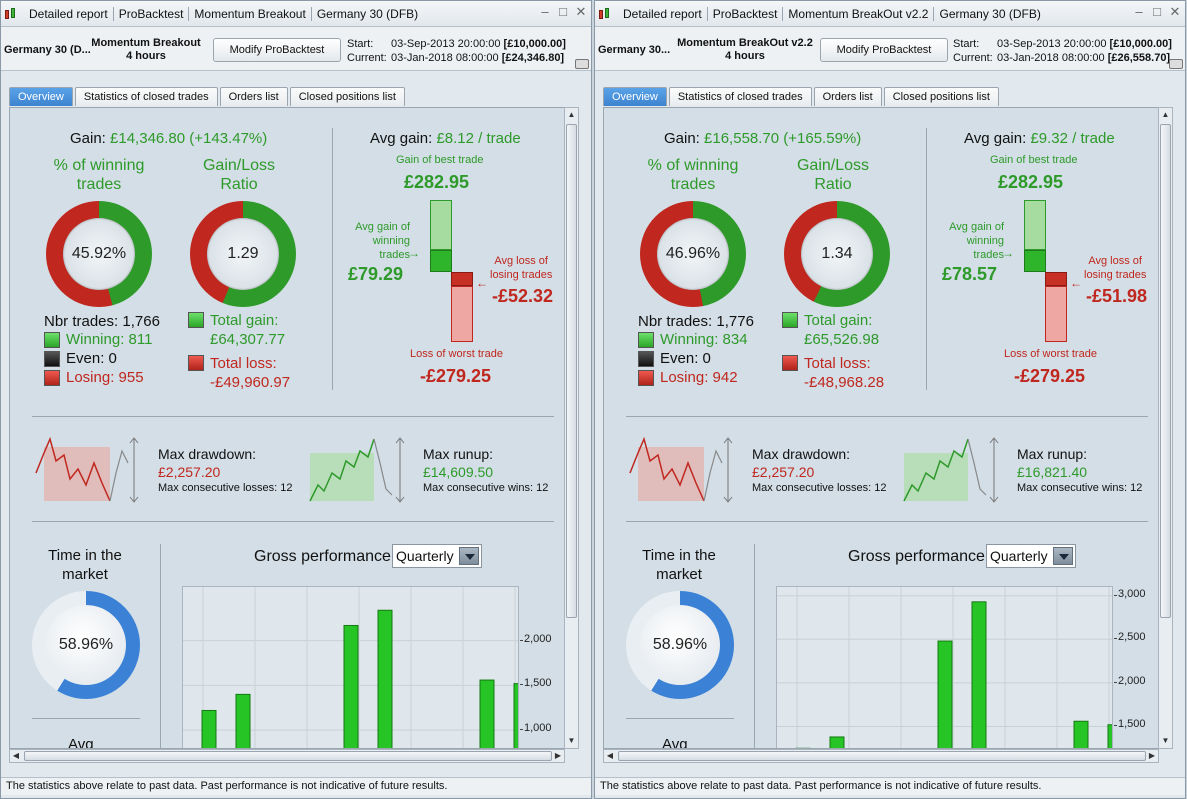 The width and height of the screenshot is (1187, 799). Describe the element at coordinates (1039, 138) in the screenshot. I see `avg-gain-summary: Avg gain: £9.32 / trade` at that location.